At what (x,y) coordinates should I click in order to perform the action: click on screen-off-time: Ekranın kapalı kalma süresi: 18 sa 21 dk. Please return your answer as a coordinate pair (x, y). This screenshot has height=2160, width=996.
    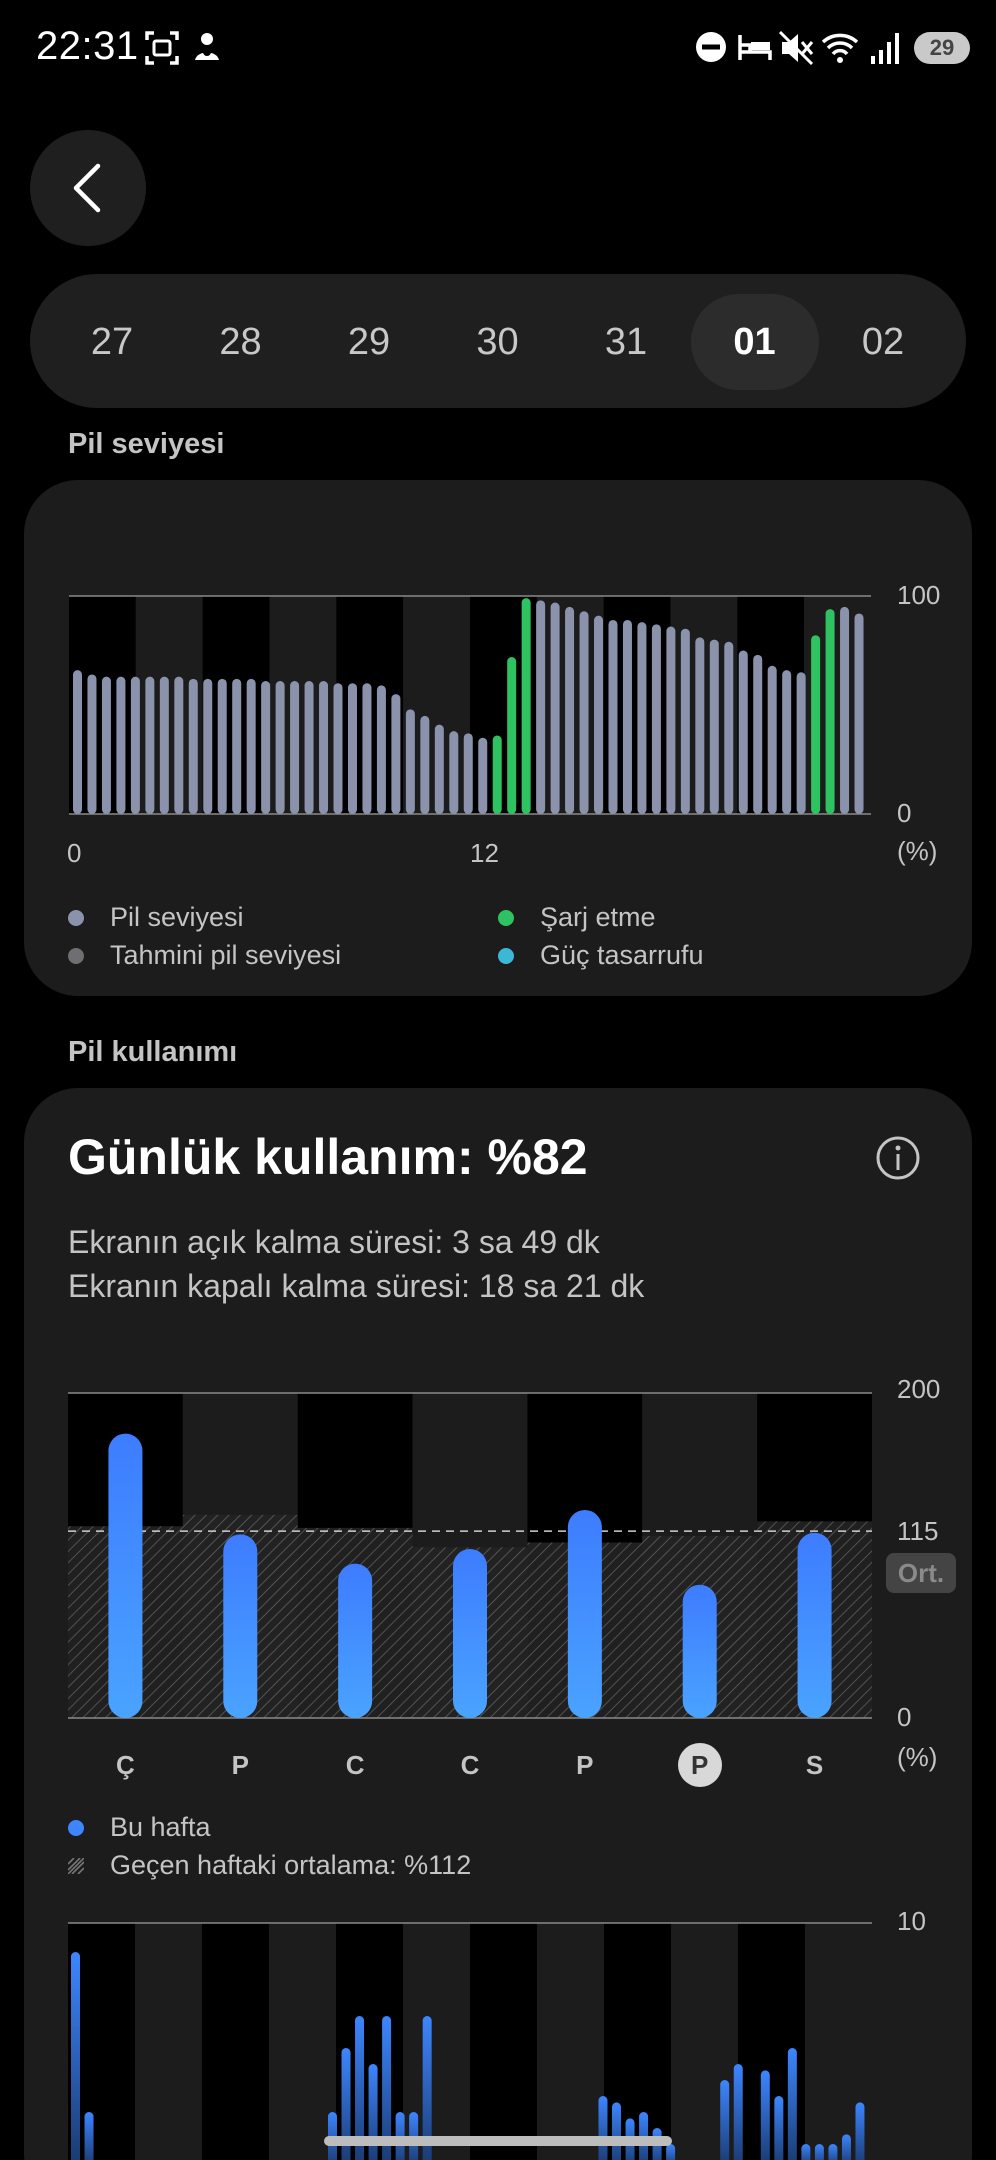
    Looking at the image, I should click on (356, 1286).